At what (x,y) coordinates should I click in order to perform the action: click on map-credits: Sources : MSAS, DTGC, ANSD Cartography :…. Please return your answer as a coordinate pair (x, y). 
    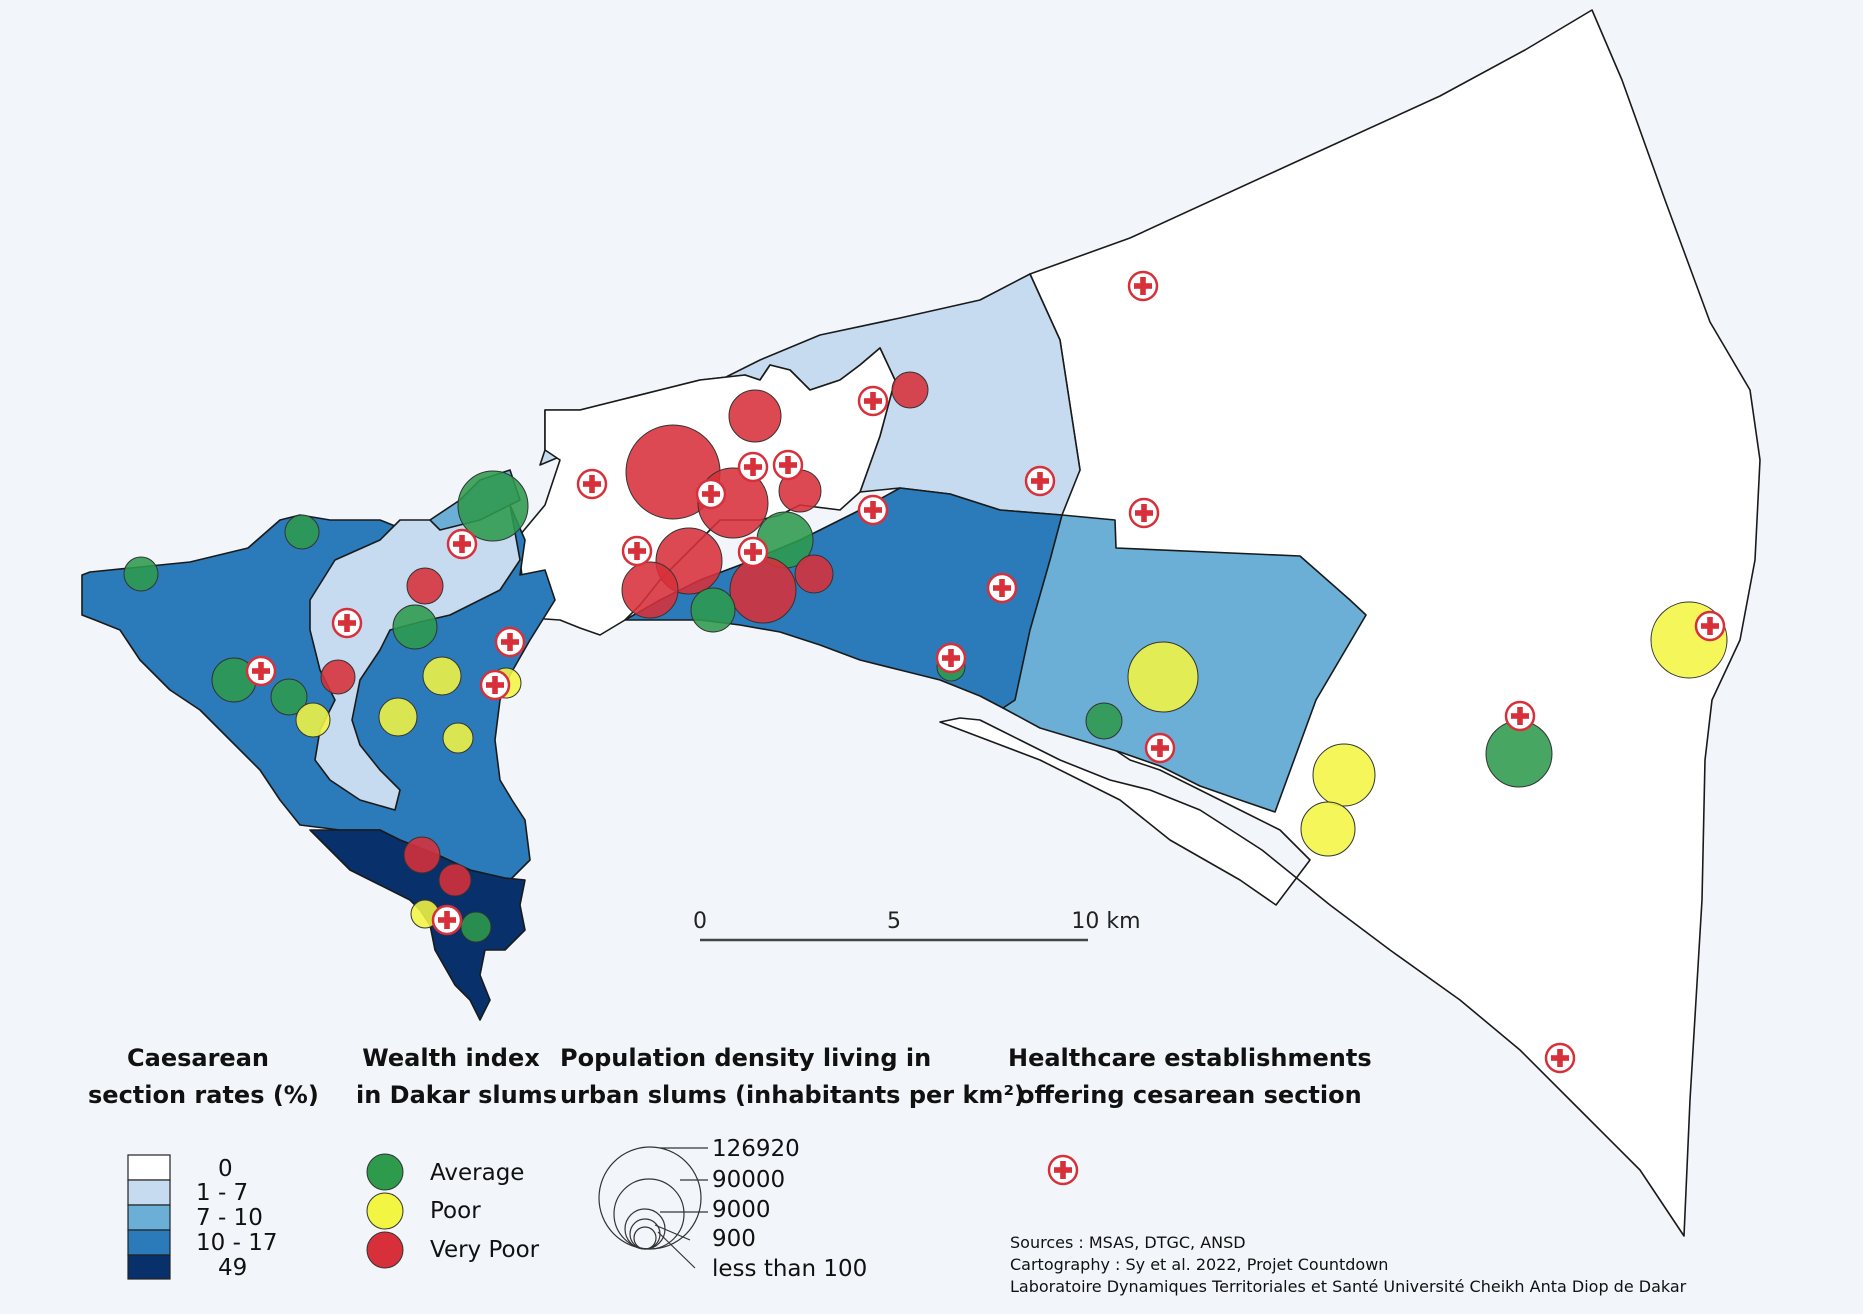
    Looking at the image, I should click on (1348, 1264).